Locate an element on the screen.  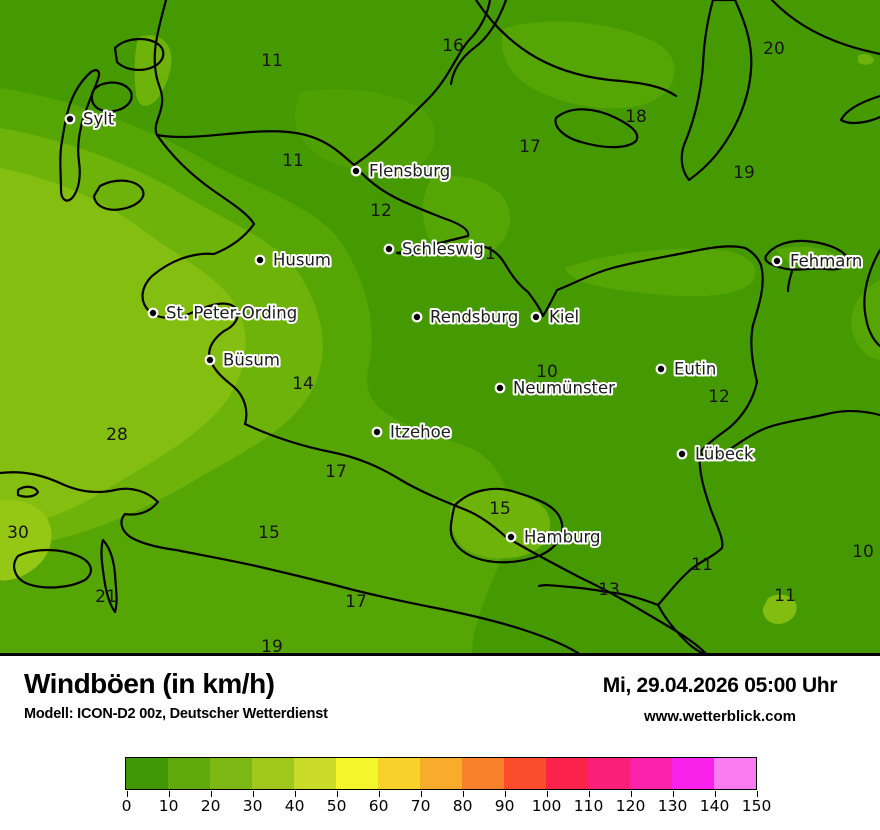
website-url: www.wetterblick.com is located at coordinates (720, 716).